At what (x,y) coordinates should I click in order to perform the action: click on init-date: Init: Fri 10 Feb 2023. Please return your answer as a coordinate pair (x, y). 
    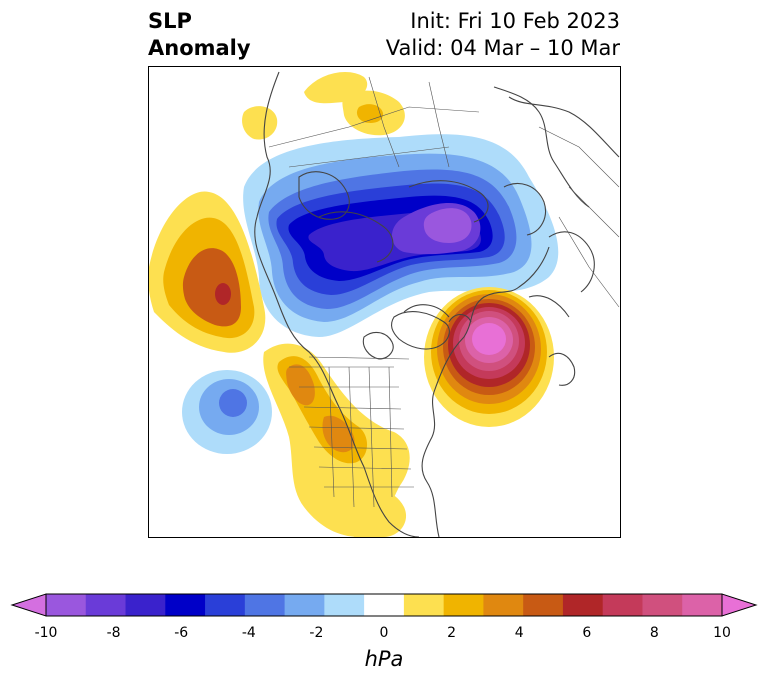
    Looking at the image, I should click on (515, 21).